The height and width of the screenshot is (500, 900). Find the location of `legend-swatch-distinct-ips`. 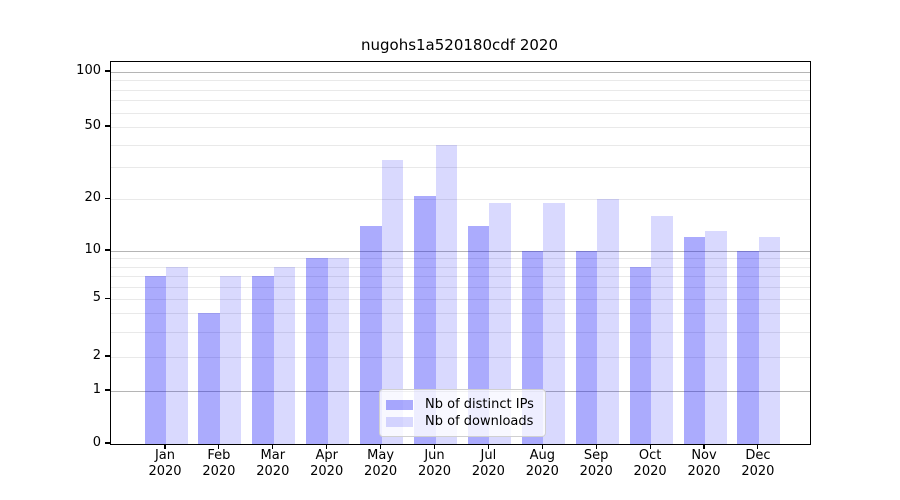

legend-swatch-distinct-ips is located at coordinates (399, 404).